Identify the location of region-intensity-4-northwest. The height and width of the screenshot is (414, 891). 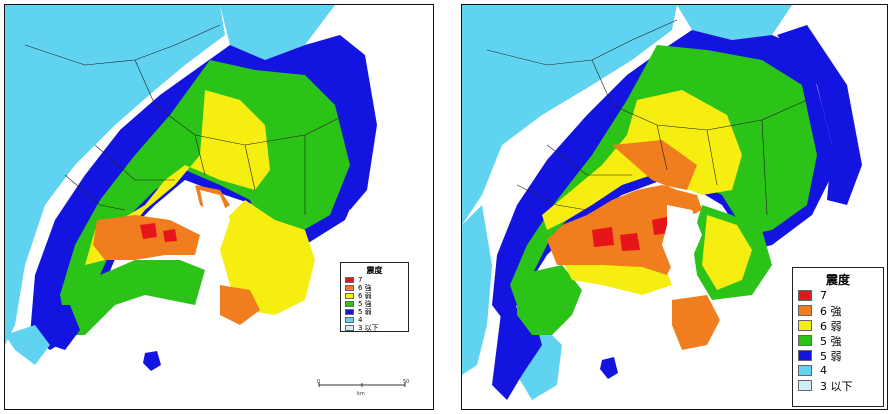
(569, 115).